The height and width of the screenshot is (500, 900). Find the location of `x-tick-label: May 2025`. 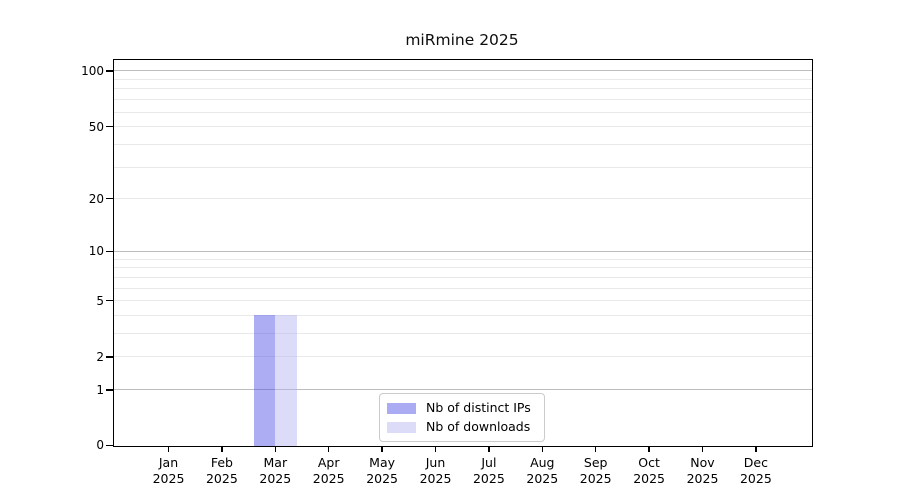

x-tick-label: May 2025 is located at coordinates (382, 470).